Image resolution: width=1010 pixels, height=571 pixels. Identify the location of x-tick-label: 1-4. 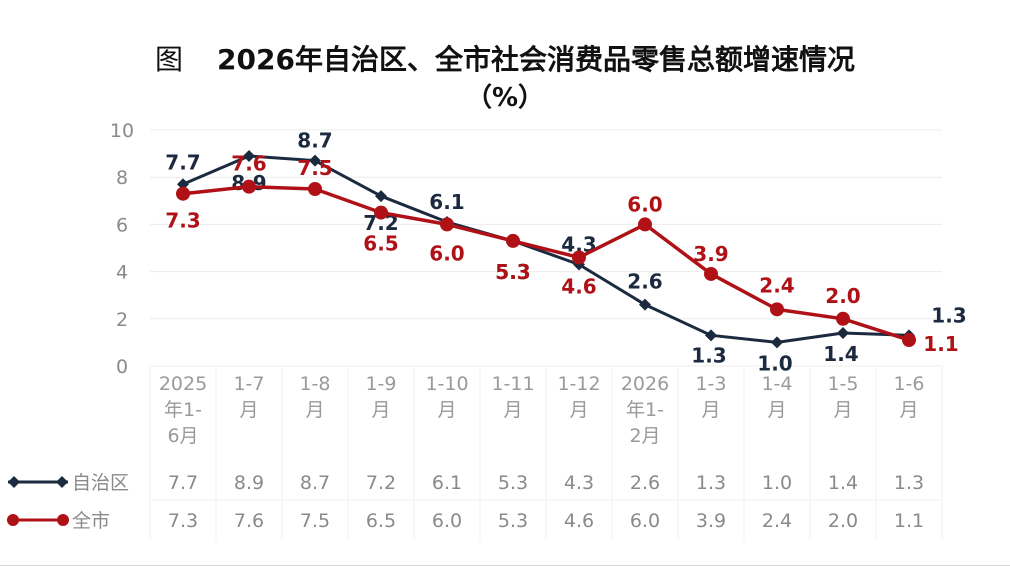
(776, 384).